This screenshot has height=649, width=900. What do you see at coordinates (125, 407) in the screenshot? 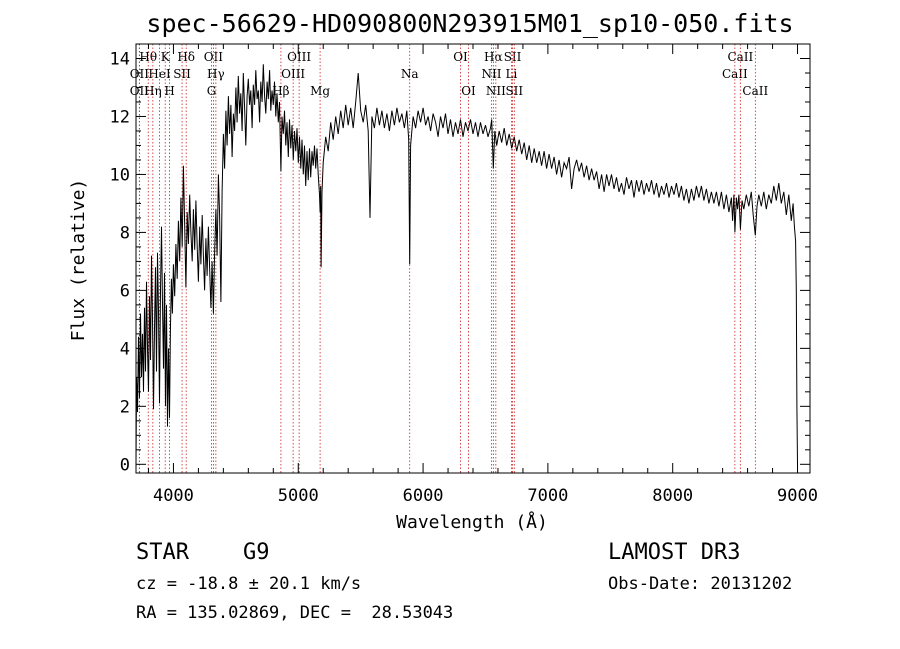
I see `y-tick-label: 2` at bounding box center [125, 407].